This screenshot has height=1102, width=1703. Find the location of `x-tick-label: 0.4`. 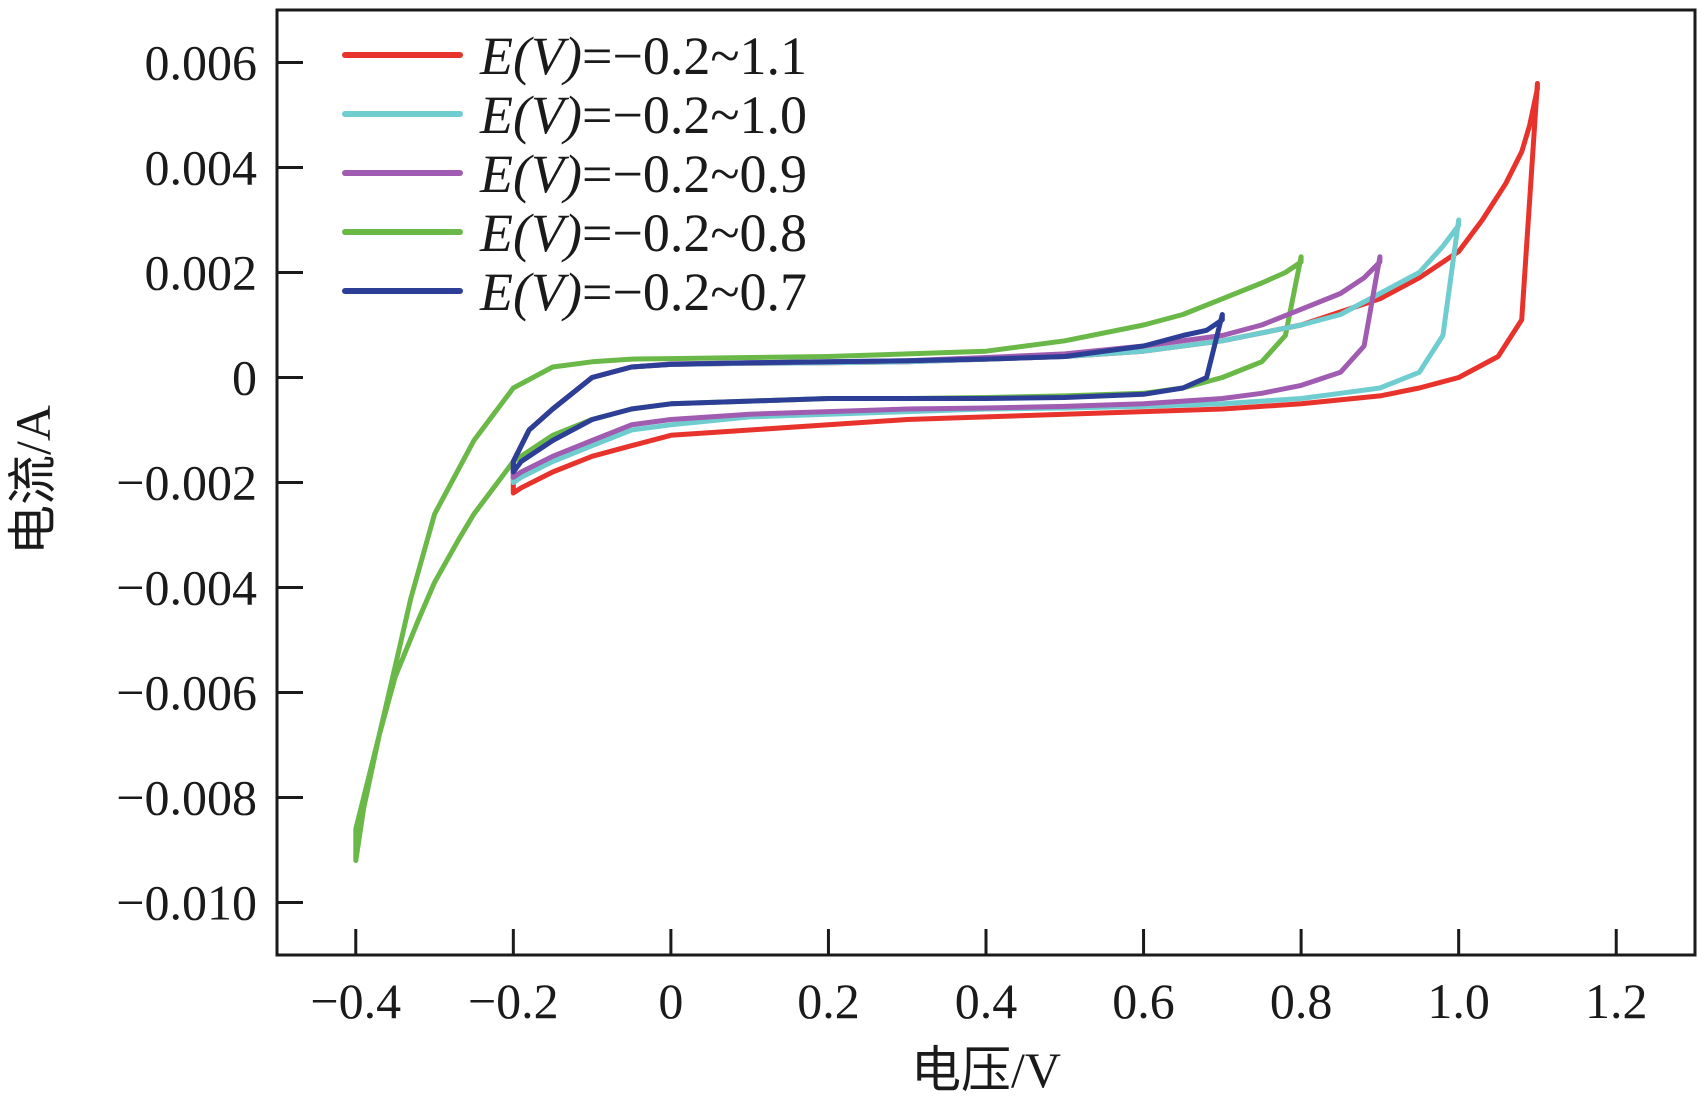

x-tick-label: 0.4 is located at coordinates (986, 1001).